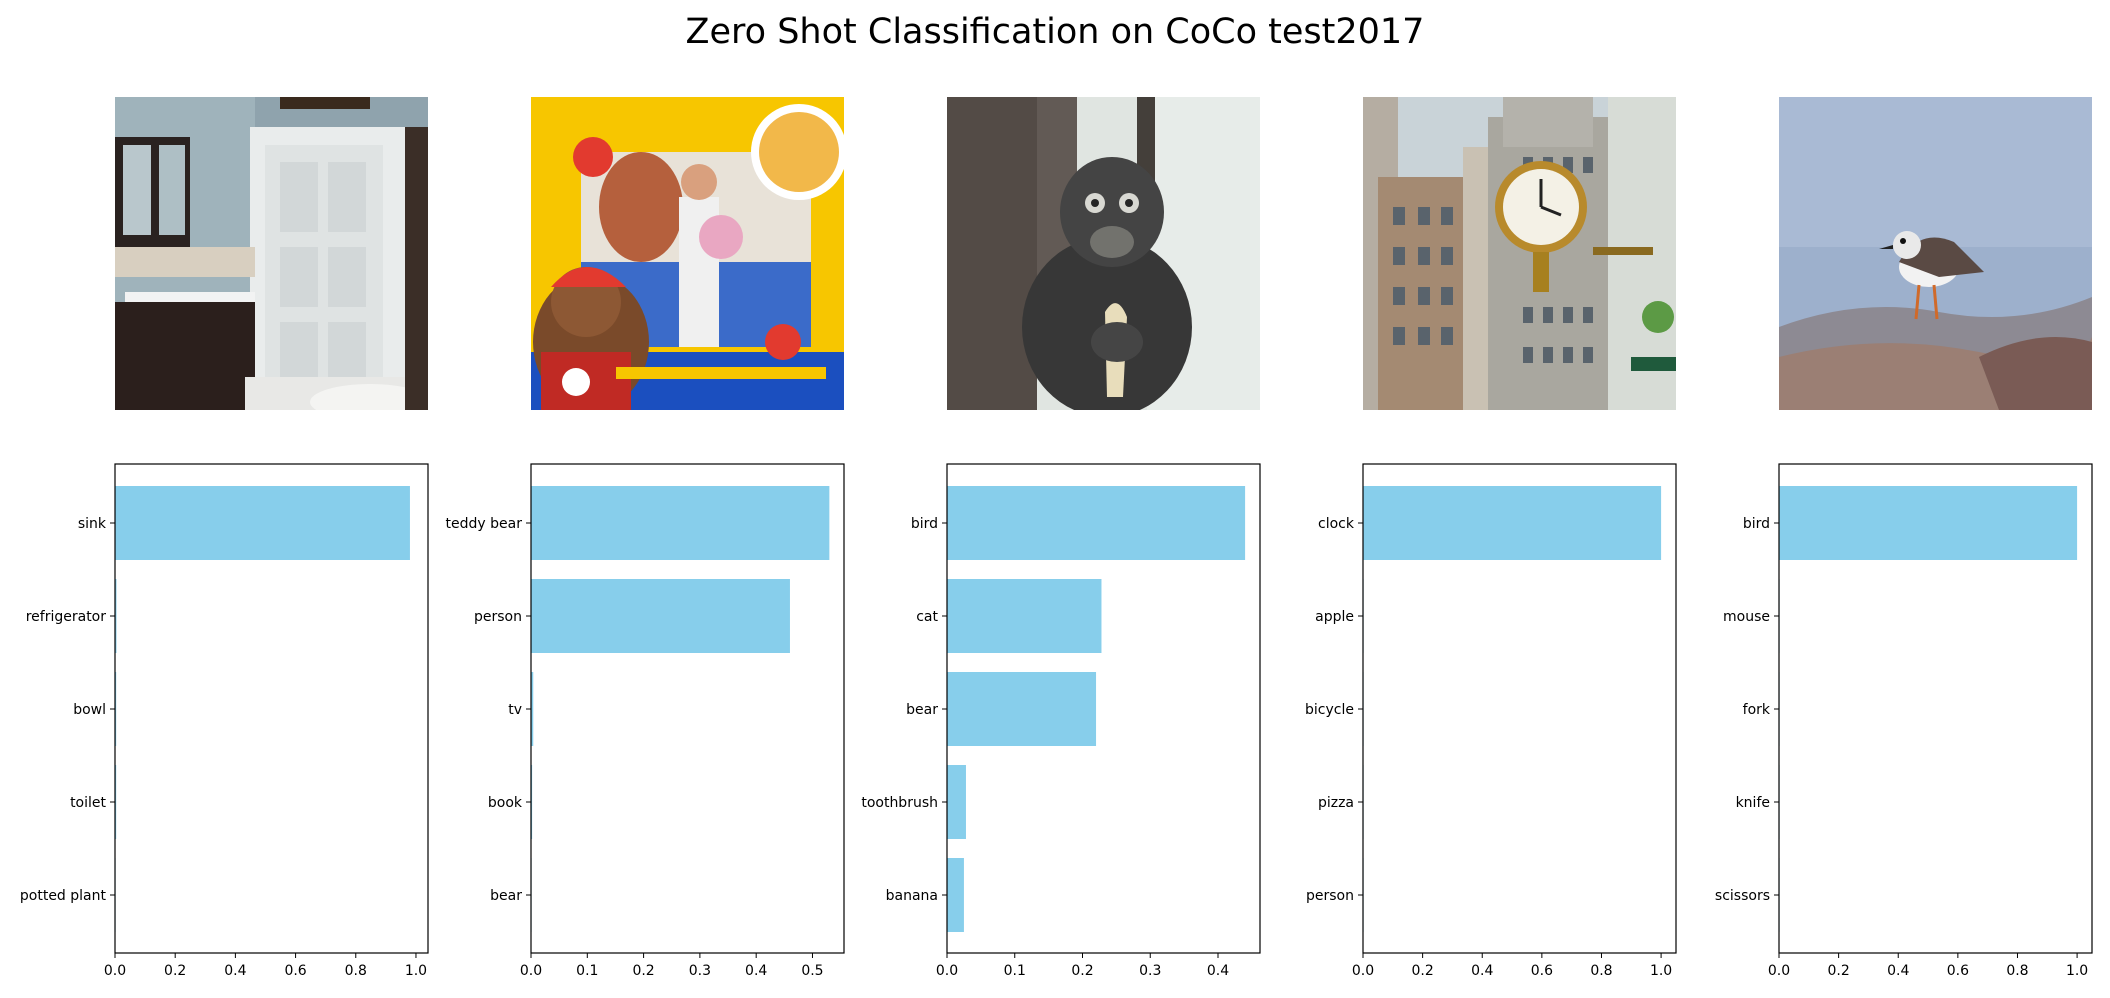 The height and width of the screenshot is (998, 2110). Describe the element at coordinates (66, 617) in the screenshot. I see `y-tick-label: refrigerator` at that location.